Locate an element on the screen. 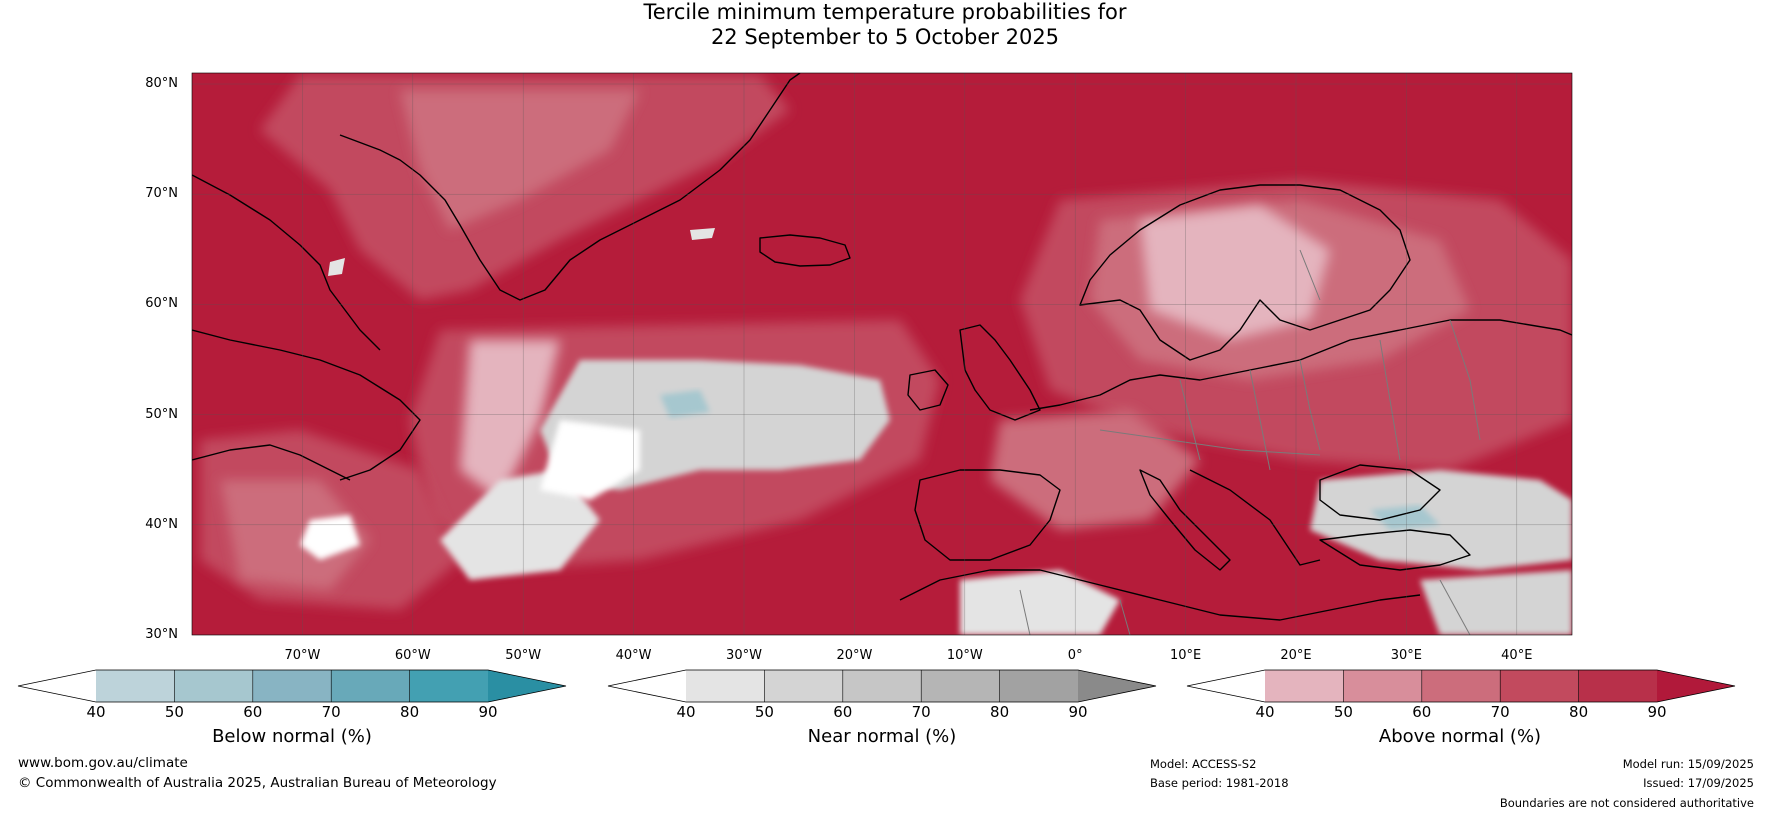 This screenshot has height=816, width=1770. longitude-tick-label: 40°W is located at coordinates (633, 655).